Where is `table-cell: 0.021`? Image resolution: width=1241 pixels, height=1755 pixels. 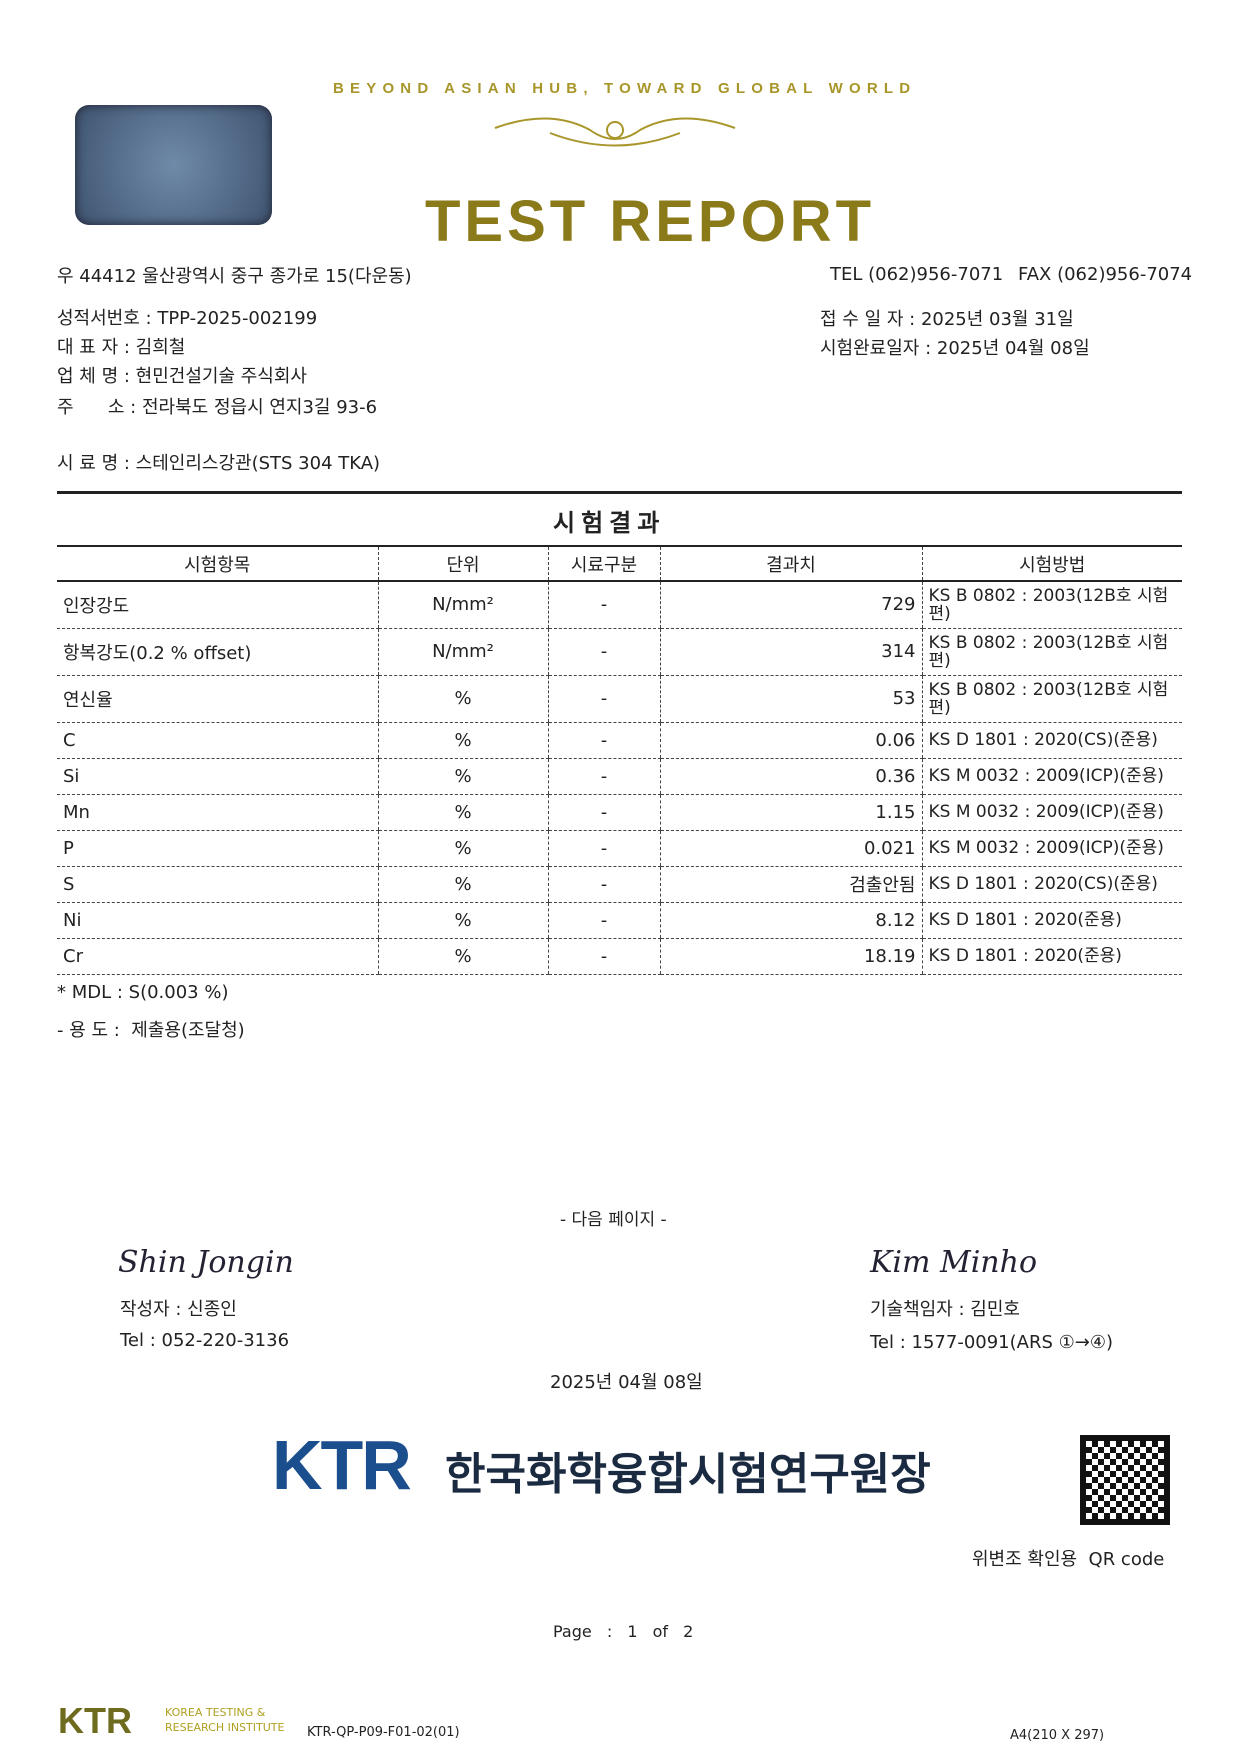
table-cell: 0.021 is located at coordinates (790, 848).